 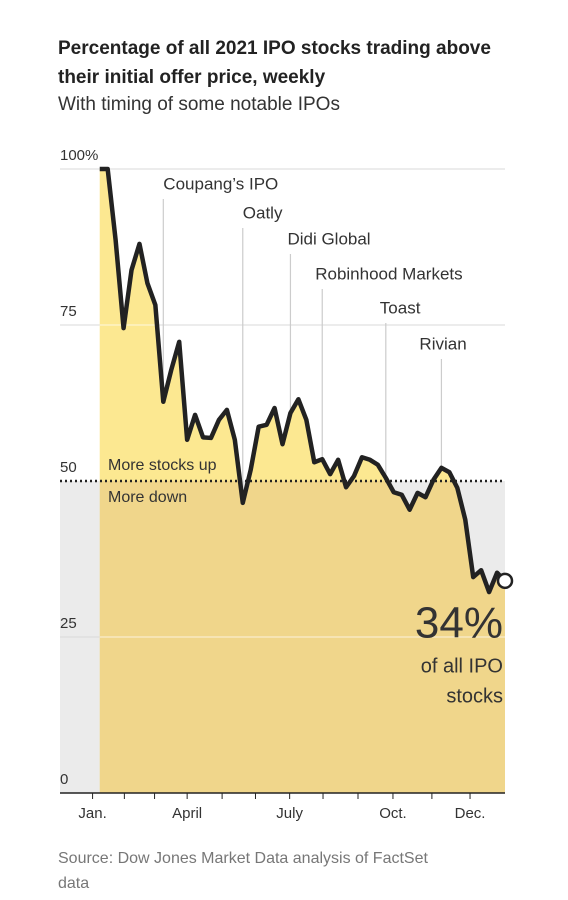 What do you see at coordinates (459, 623) in the screenshot?
I see `callout: 34%` at bounding box center [459, 623].